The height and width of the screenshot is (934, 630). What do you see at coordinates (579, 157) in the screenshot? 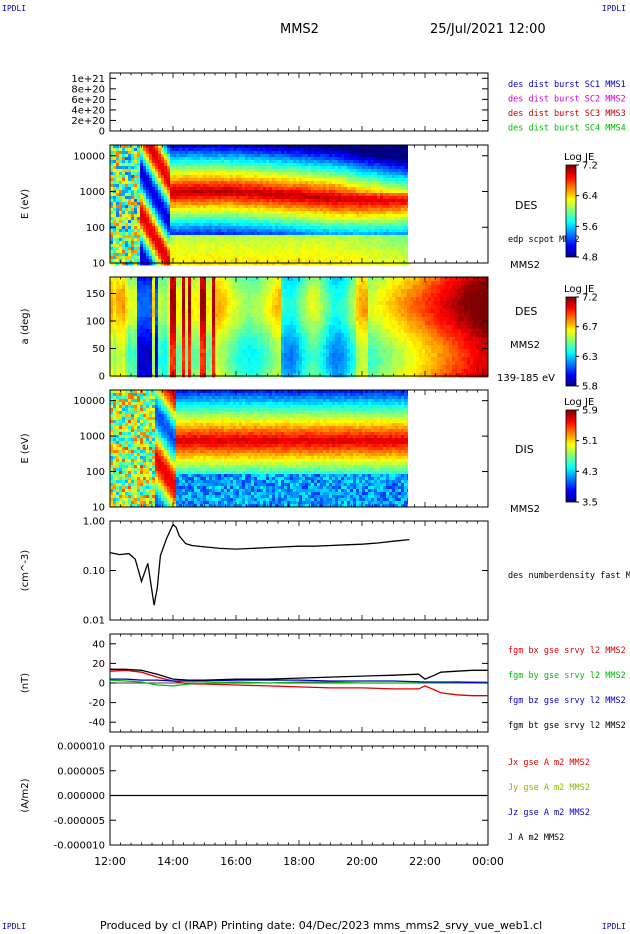
I see `colorbar-2-title: Log JE` at bounding box center [579, 157].